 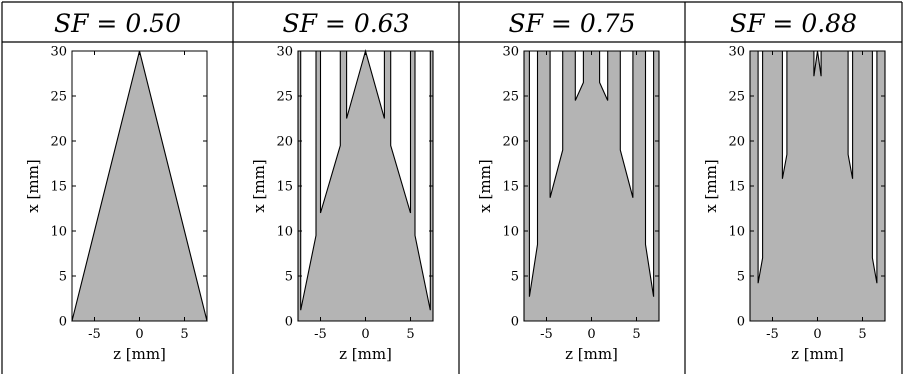 I want to click on table-header-cell: SF = 0.88, so click(x=793, y=23).